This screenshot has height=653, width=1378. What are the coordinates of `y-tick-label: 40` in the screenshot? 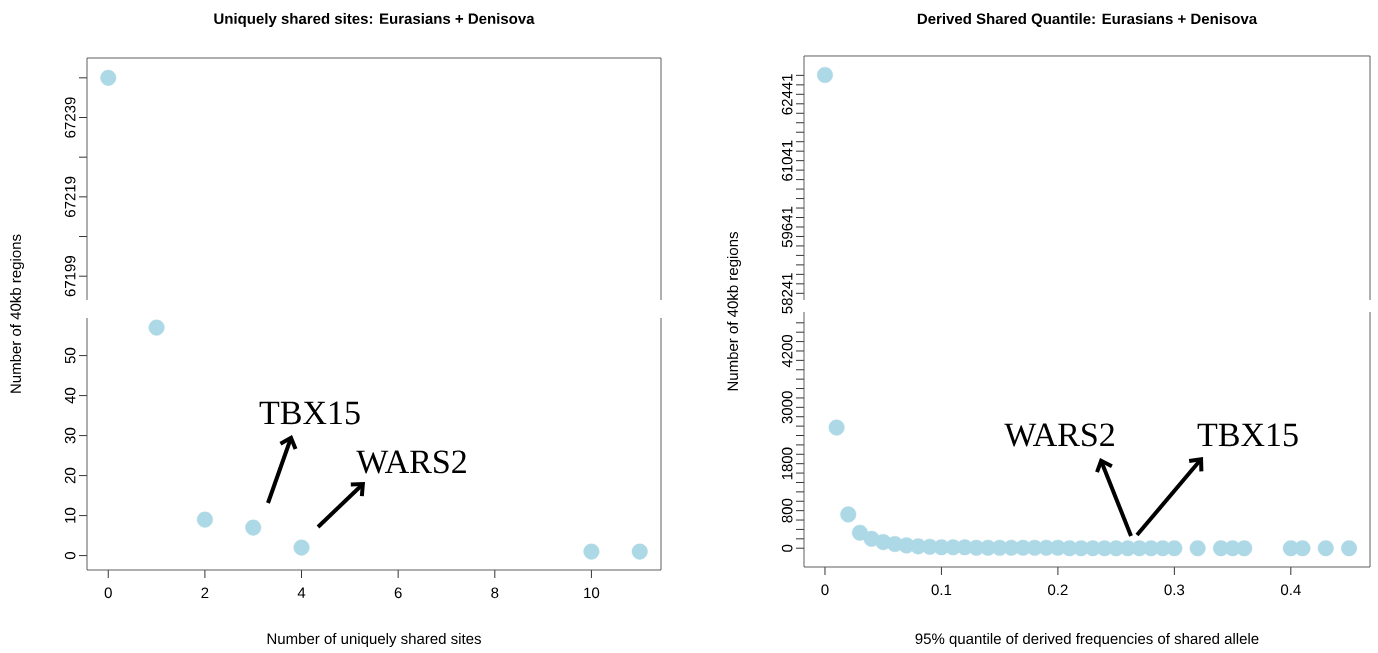 It's located at (70, 395).